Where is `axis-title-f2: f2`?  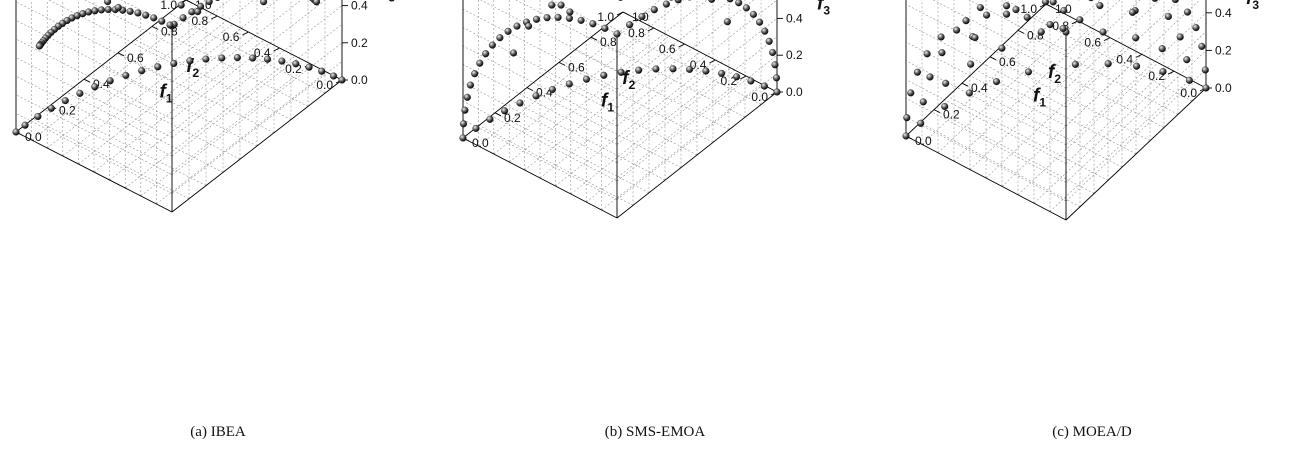
axis-title-f2: f2 is located at coordinates (192, 68).